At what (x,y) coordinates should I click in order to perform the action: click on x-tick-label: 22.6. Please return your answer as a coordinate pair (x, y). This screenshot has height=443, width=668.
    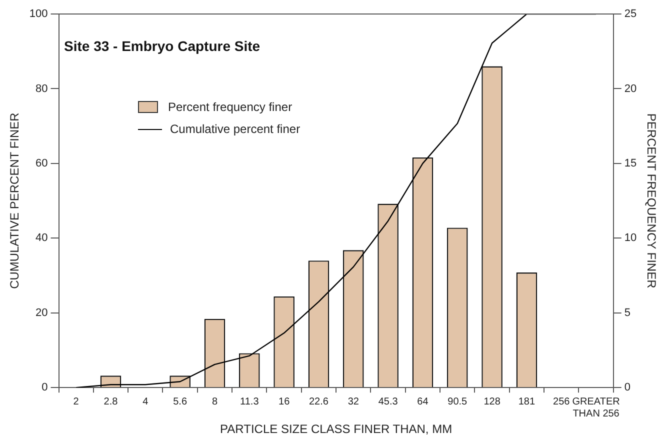
    Looking at the image, I should click on (318, 402).